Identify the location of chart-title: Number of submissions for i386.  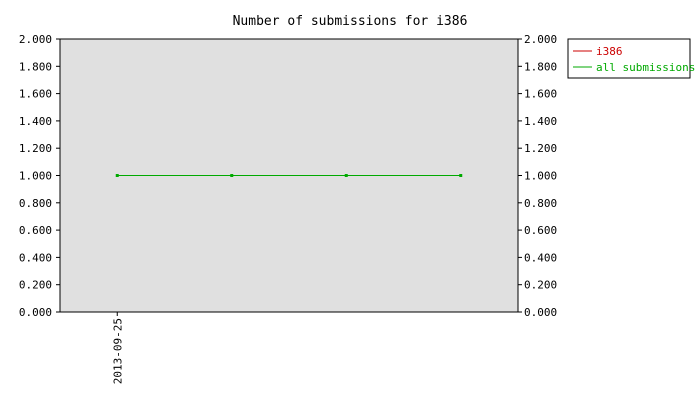
(350, 21).